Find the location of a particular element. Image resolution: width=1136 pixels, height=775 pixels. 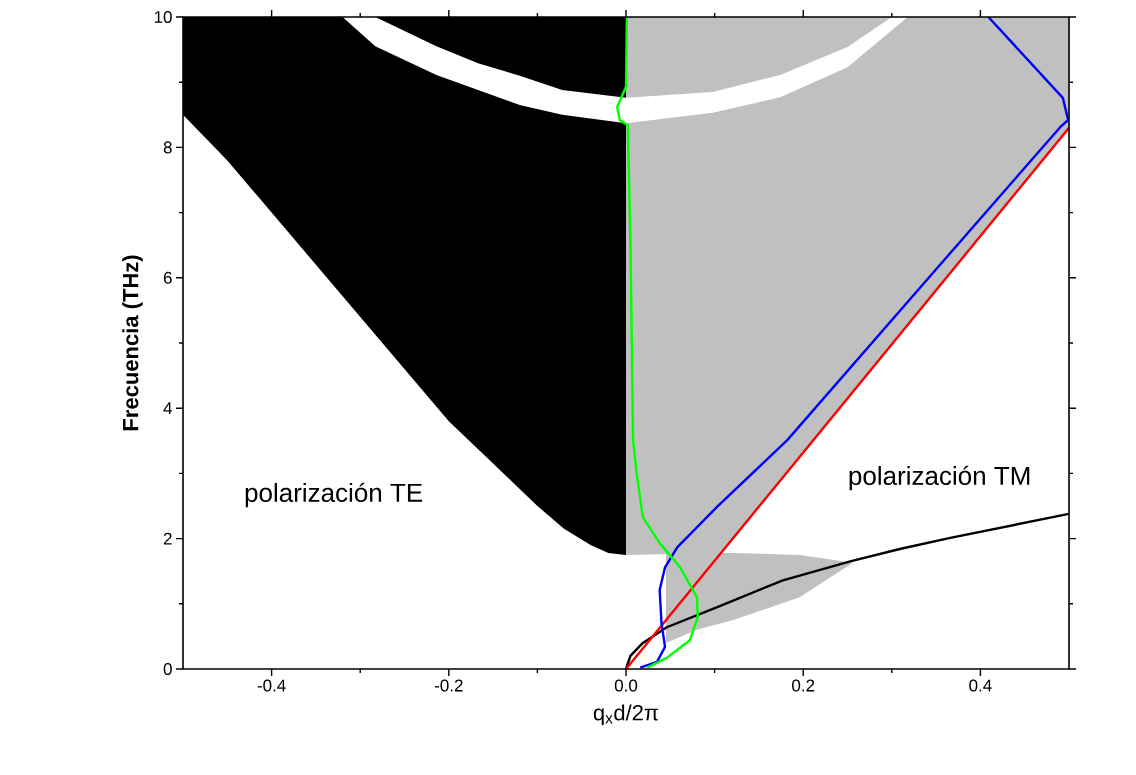

y-axis-title: Frecuencia (THz) is located at coordinates (132, 343).